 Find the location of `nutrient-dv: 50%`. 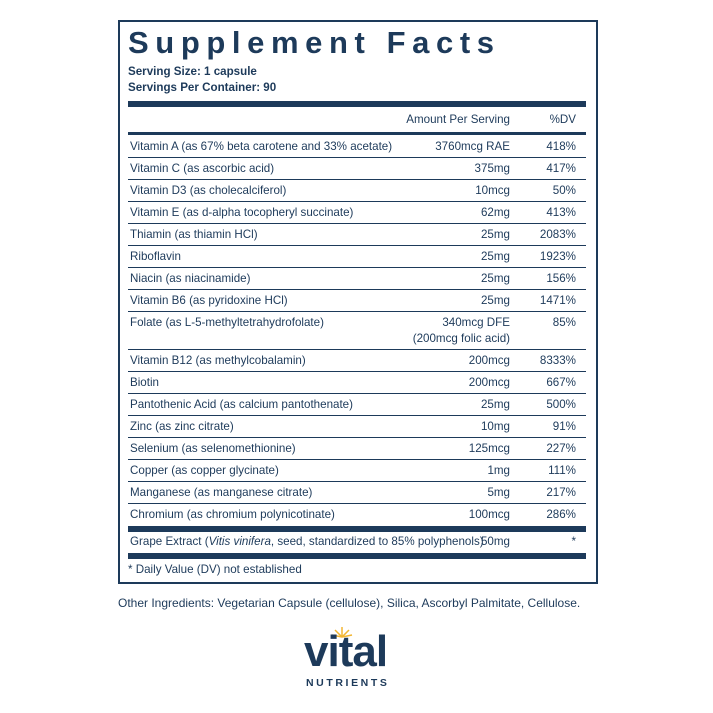

nutrient-dv: 50% is located at coordinates (564, 190).